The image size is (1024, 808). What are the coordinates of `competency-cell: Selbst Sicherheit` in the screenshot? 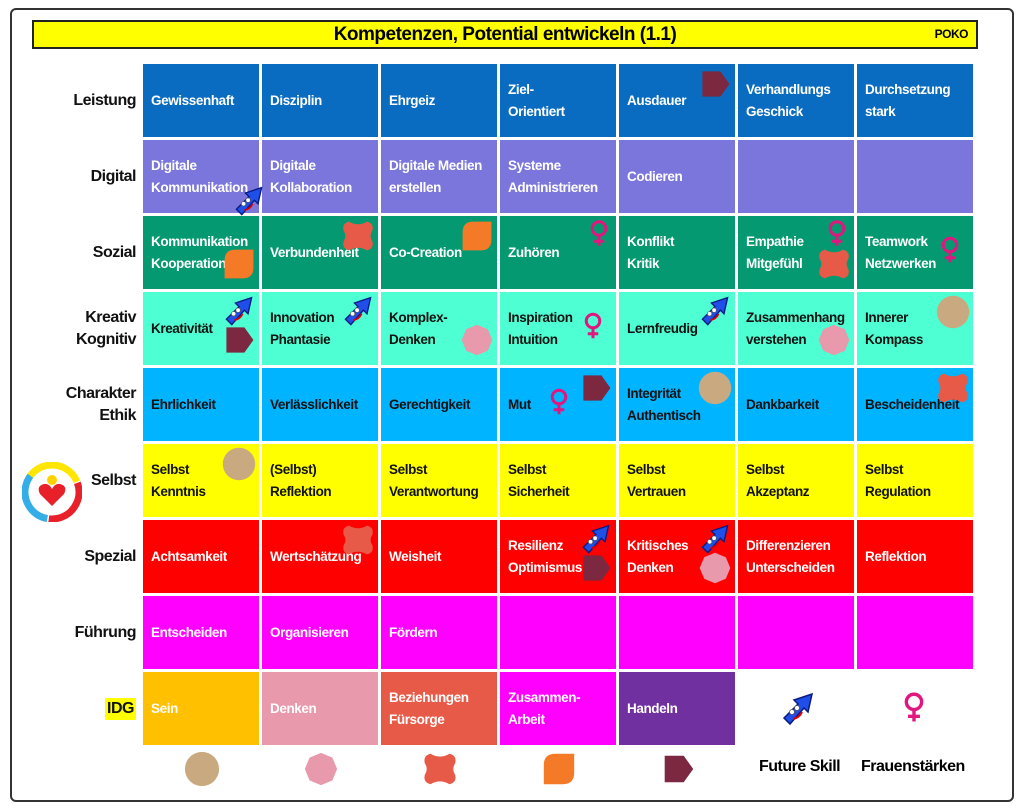 It's located at (558, 480).